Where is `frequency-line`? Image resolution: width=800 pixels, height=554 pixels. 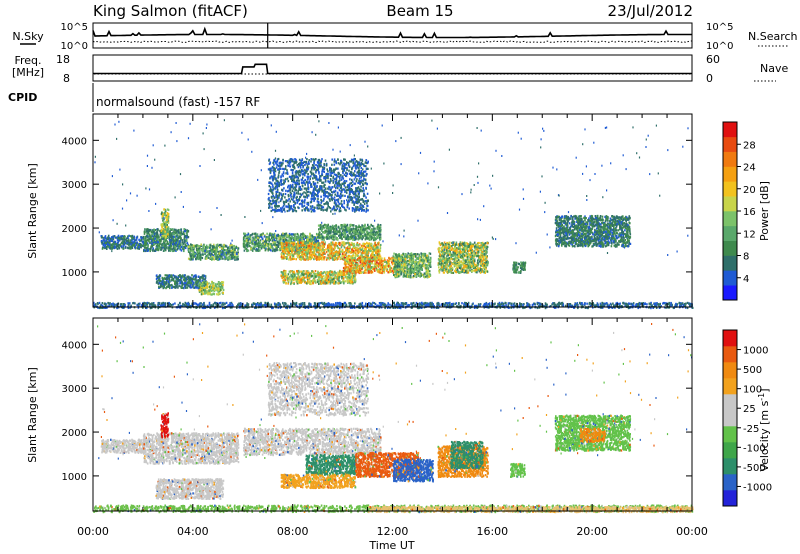
frequency-line is located at coordinates (392, 69).